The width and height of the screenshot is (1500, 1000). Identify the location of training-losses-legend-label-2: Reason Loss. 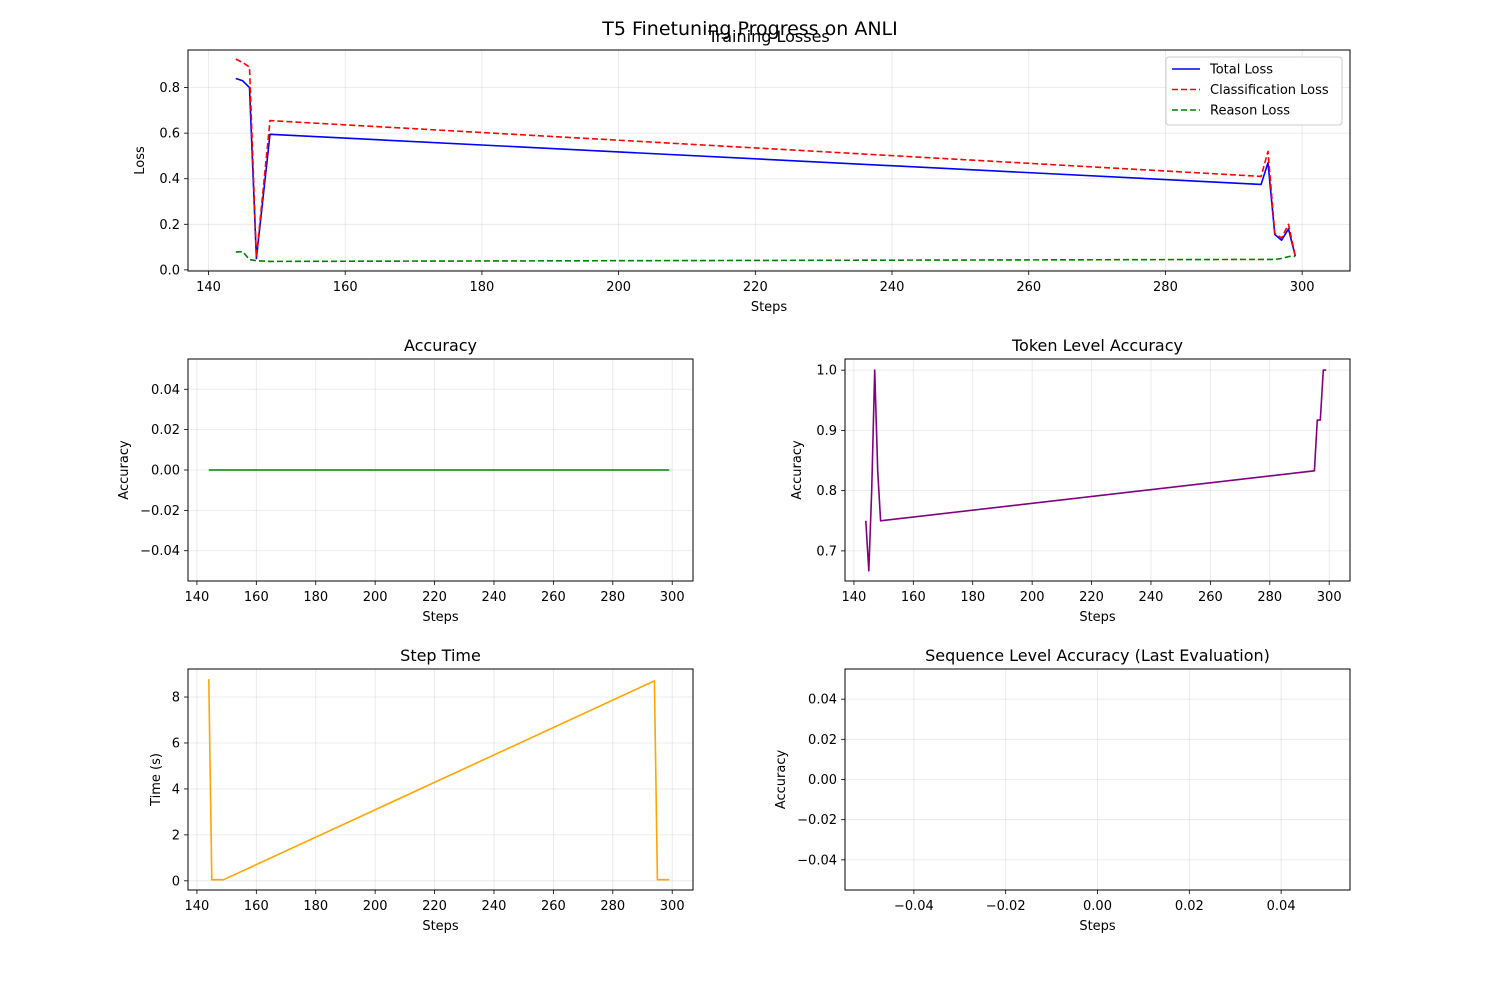
(1250, 111).